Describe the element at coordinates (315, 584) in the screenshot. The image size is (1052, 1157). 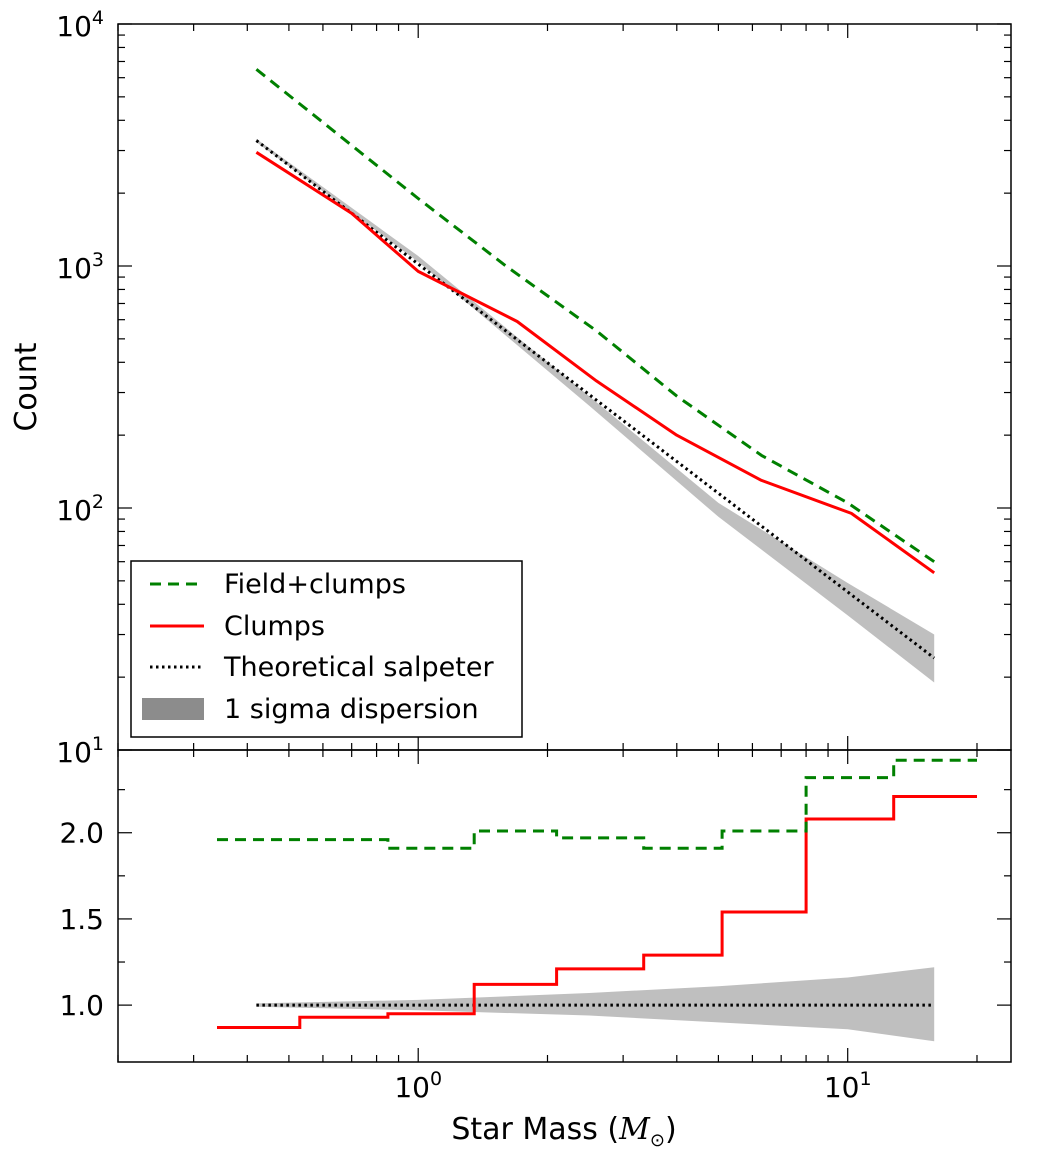
I see `legend-label-field-clumps: Field+clumps` at that location.